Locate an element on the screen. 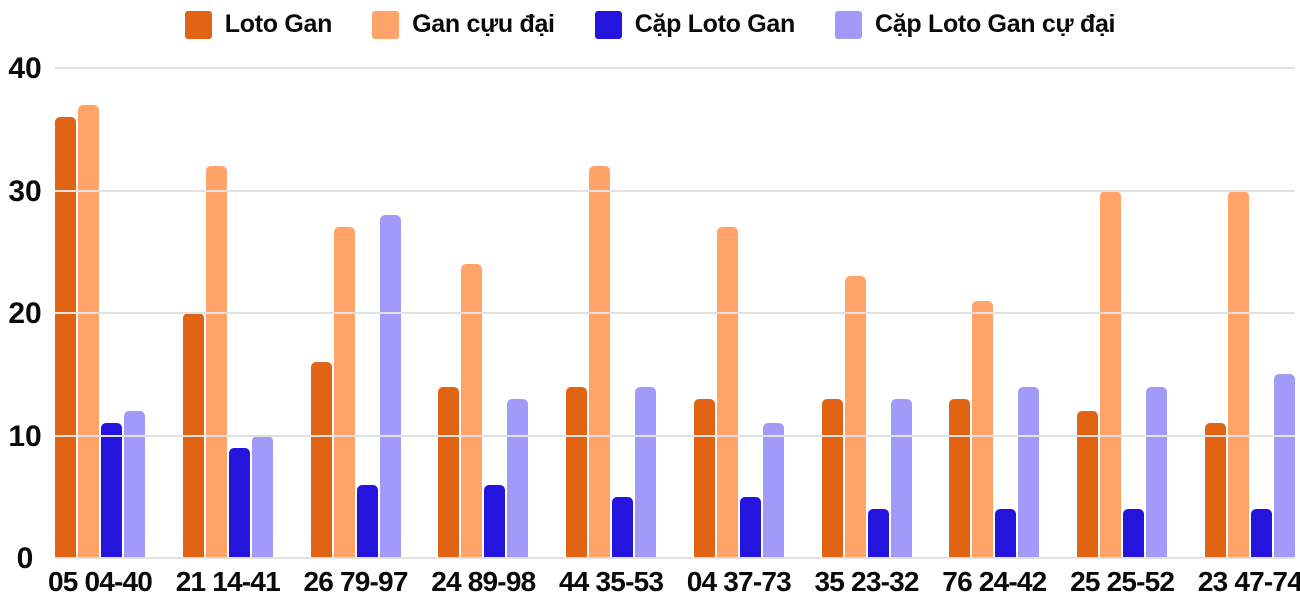  legend-label: Loto Gan is located at coordinates (278, 24).